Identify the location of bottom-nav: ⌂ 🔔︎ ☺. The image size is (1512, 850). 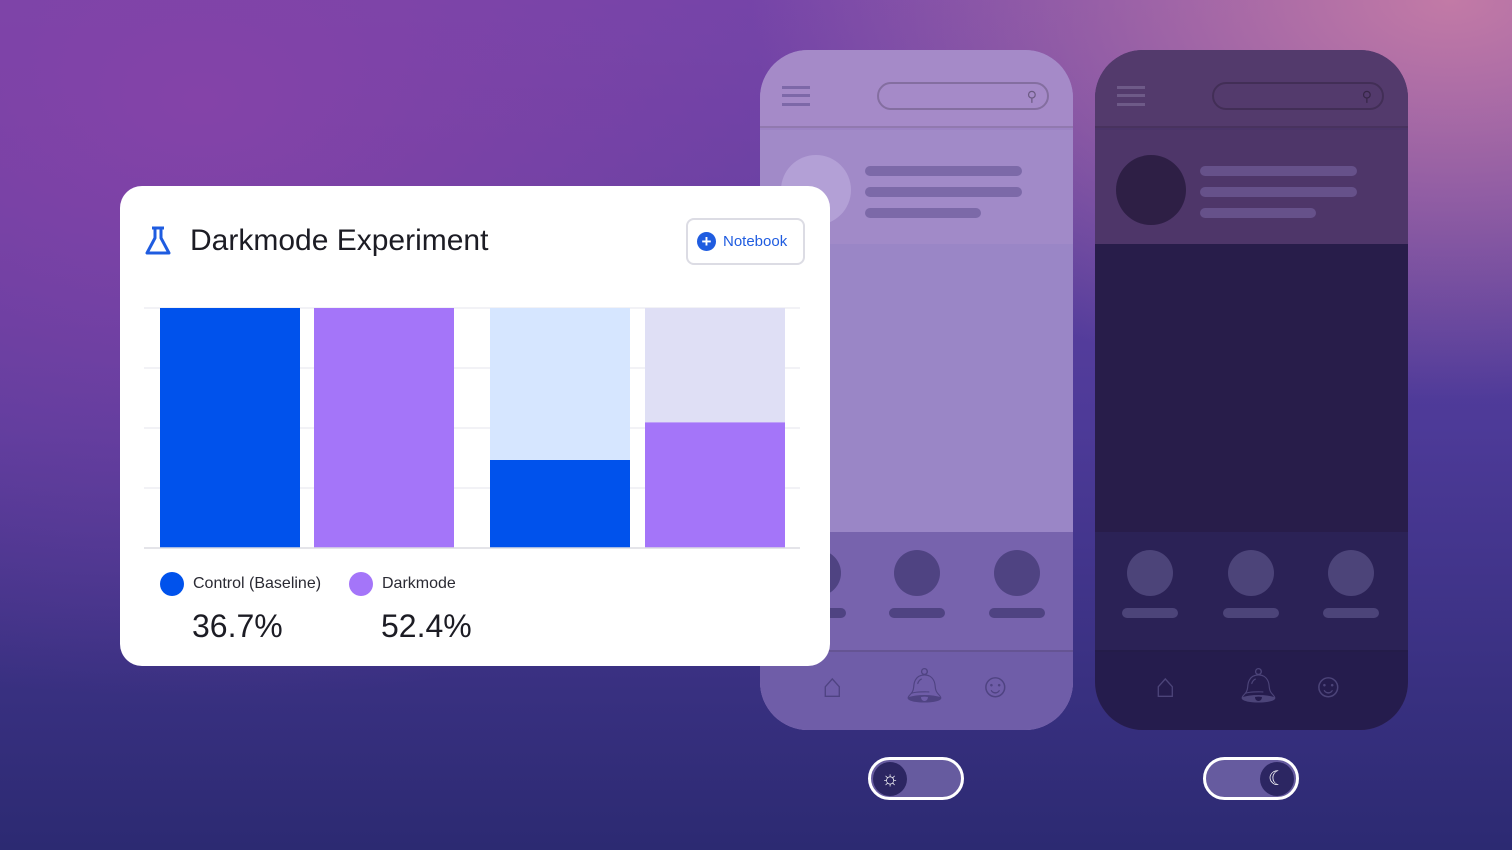
(1251, 691).